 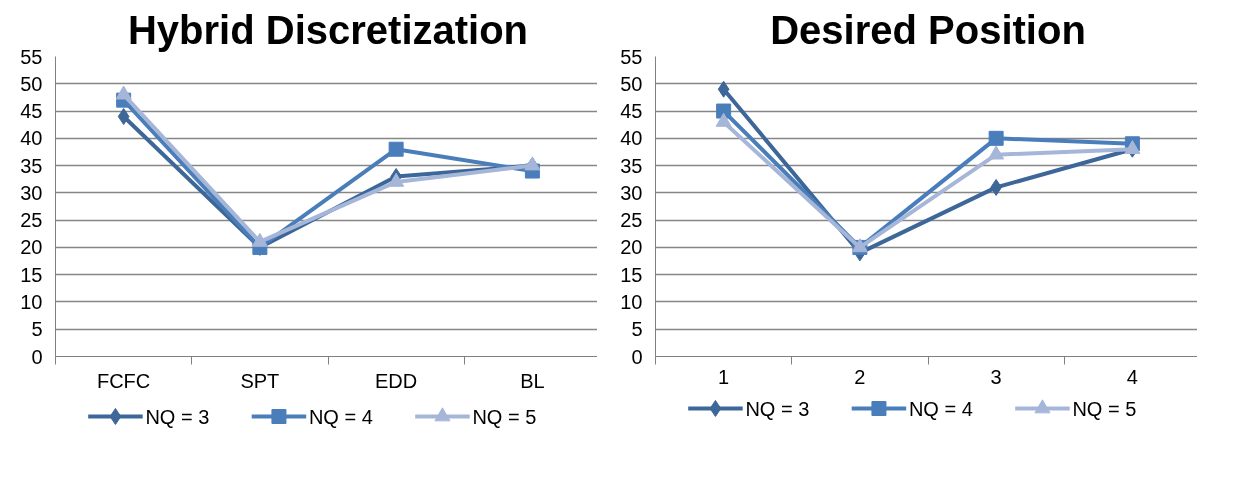 I want to click on x-tick-label: 2, so click(x=860, y=376).